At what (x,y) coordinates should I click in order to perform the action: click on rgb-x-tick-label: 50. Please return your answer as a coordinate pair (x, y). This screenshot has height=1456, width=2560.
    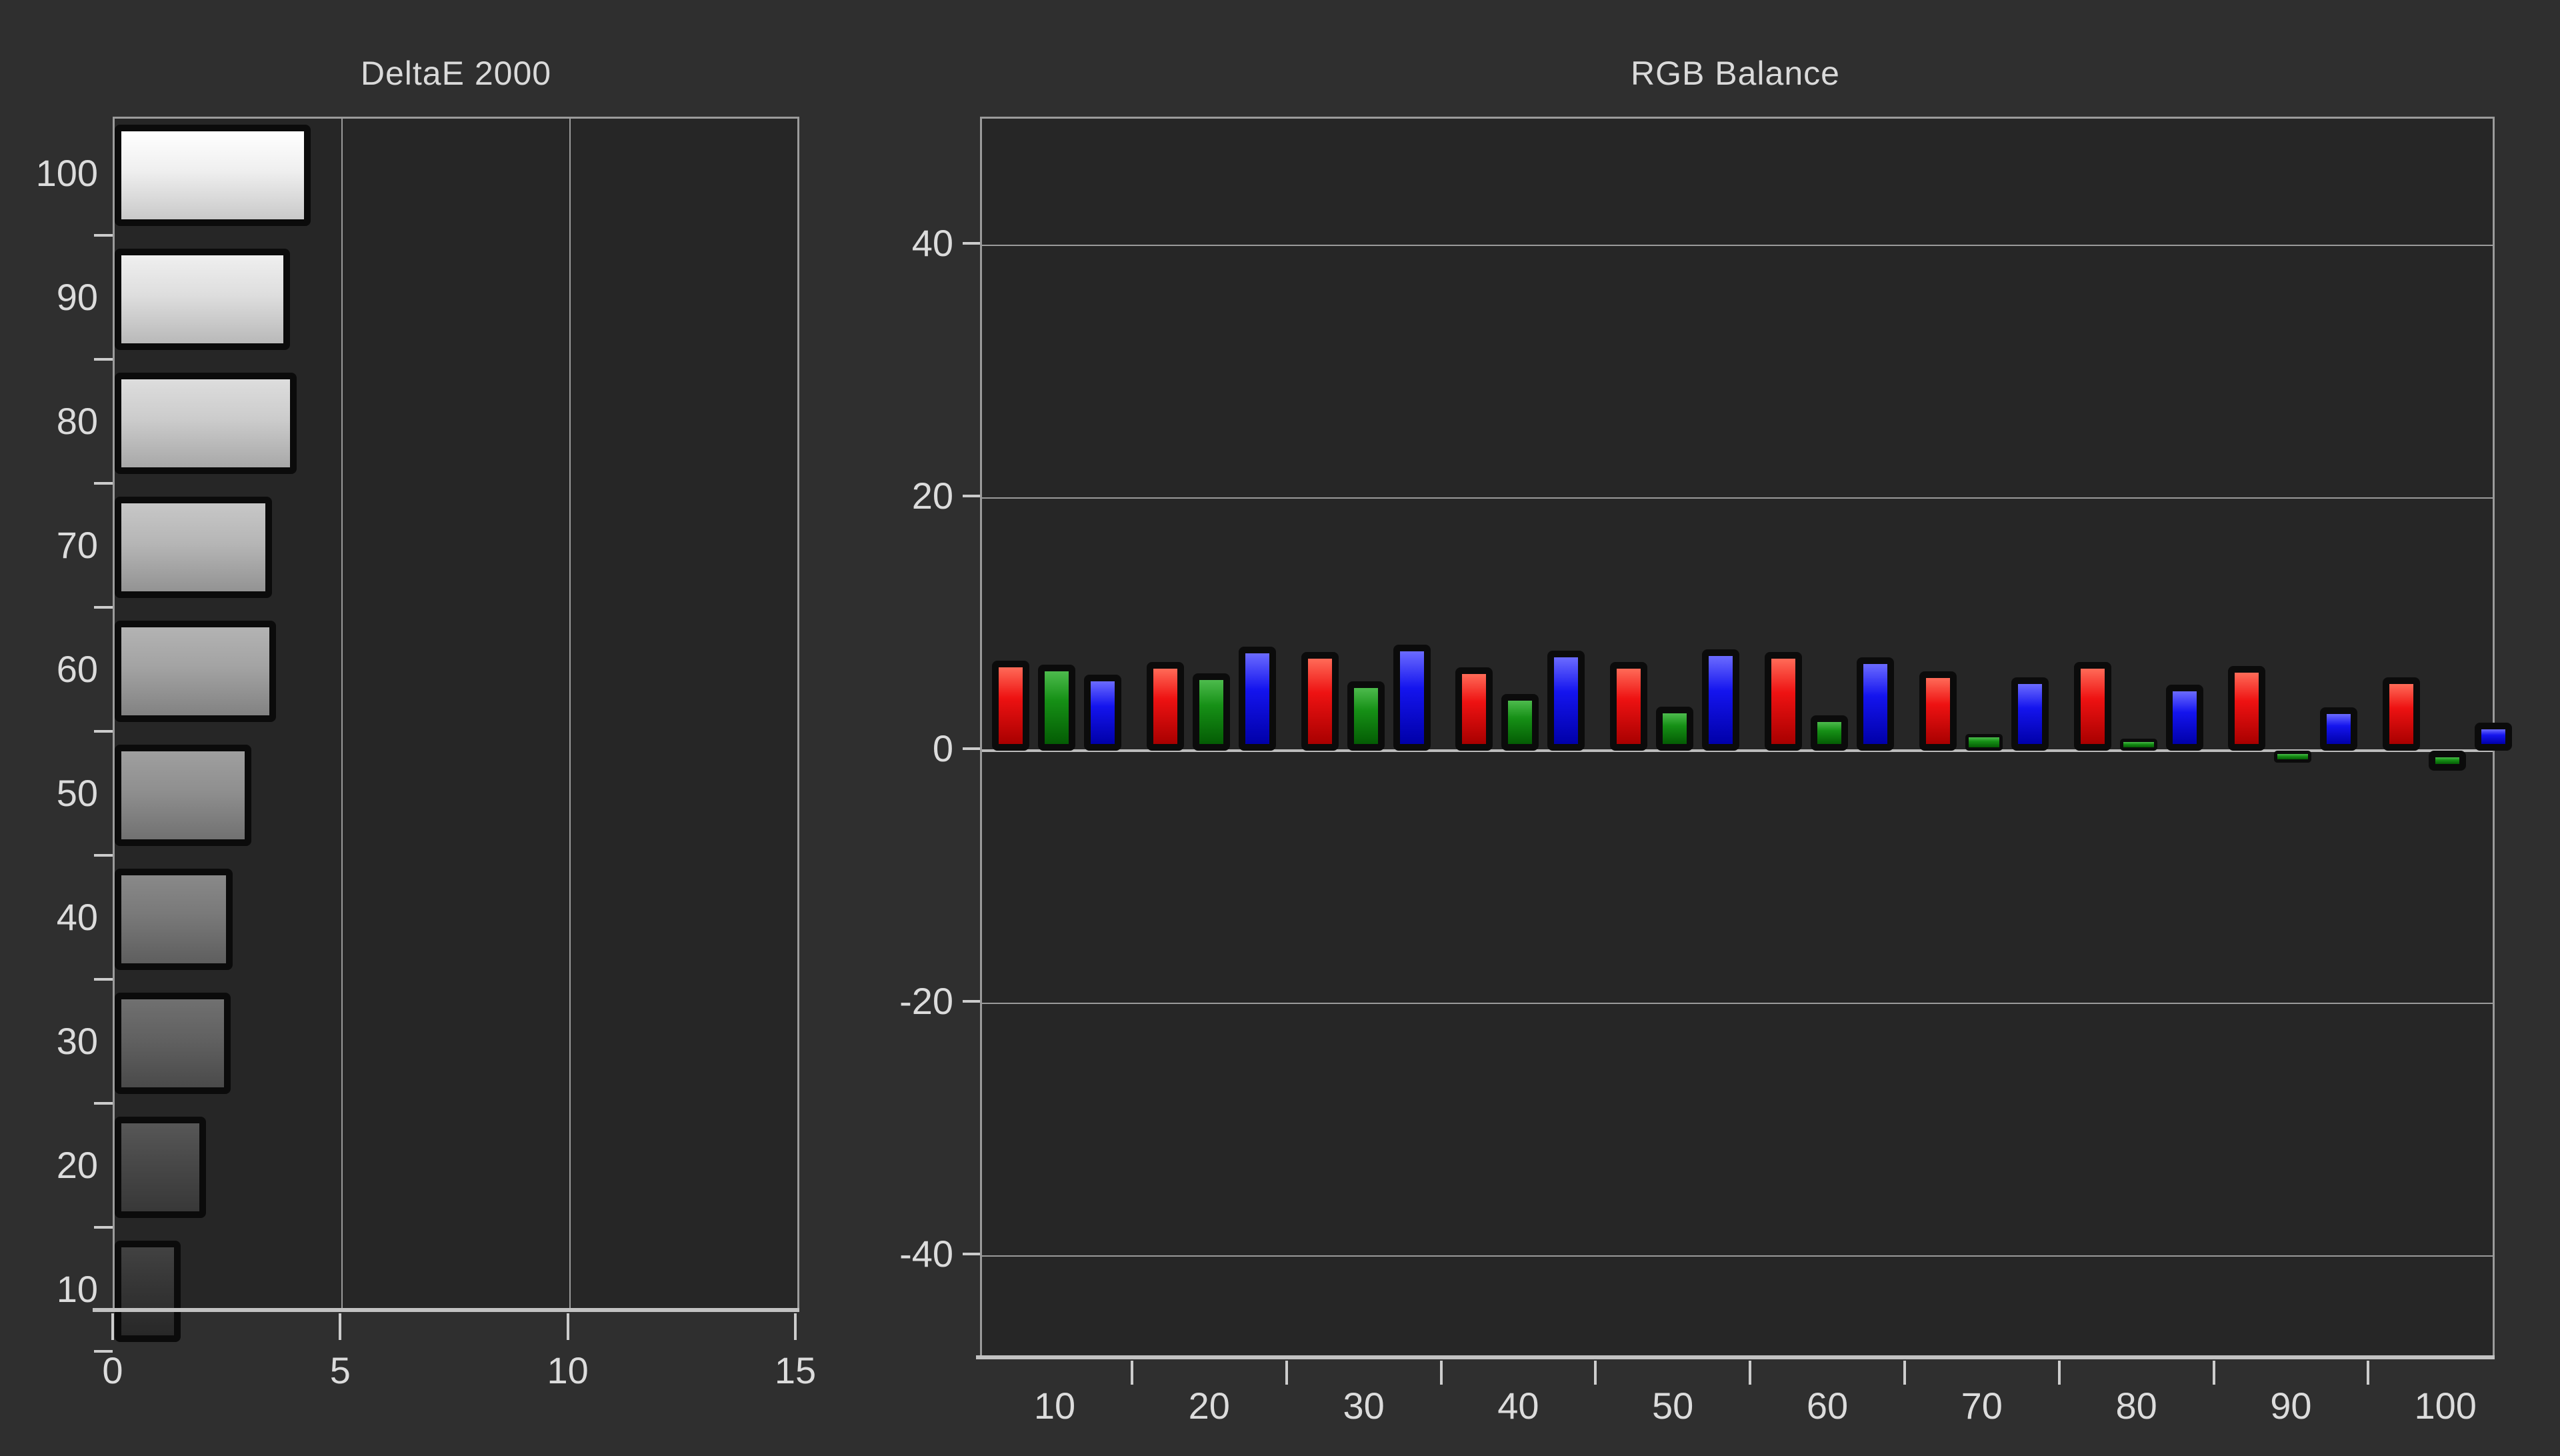
    Looking at the image, I should click on (1673, 1406).